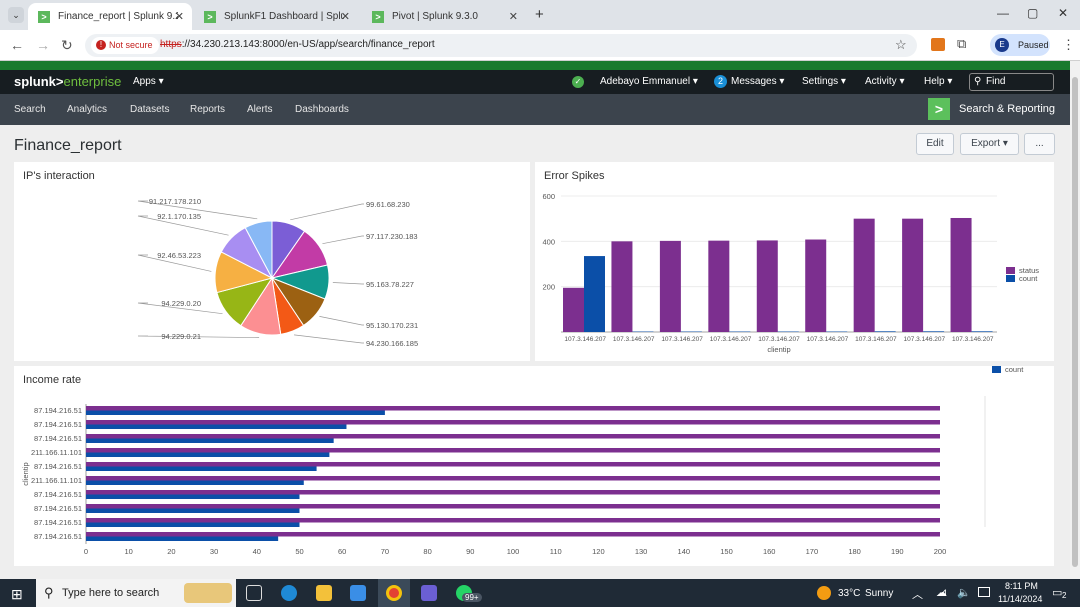 Image resolution: width=1080 pixels, height=607 pixels. What do you see at coordinates (16, 15) in the screenshot?
I see `tab-search-menu-icon: ⌄` at bounding box center [16, 15].